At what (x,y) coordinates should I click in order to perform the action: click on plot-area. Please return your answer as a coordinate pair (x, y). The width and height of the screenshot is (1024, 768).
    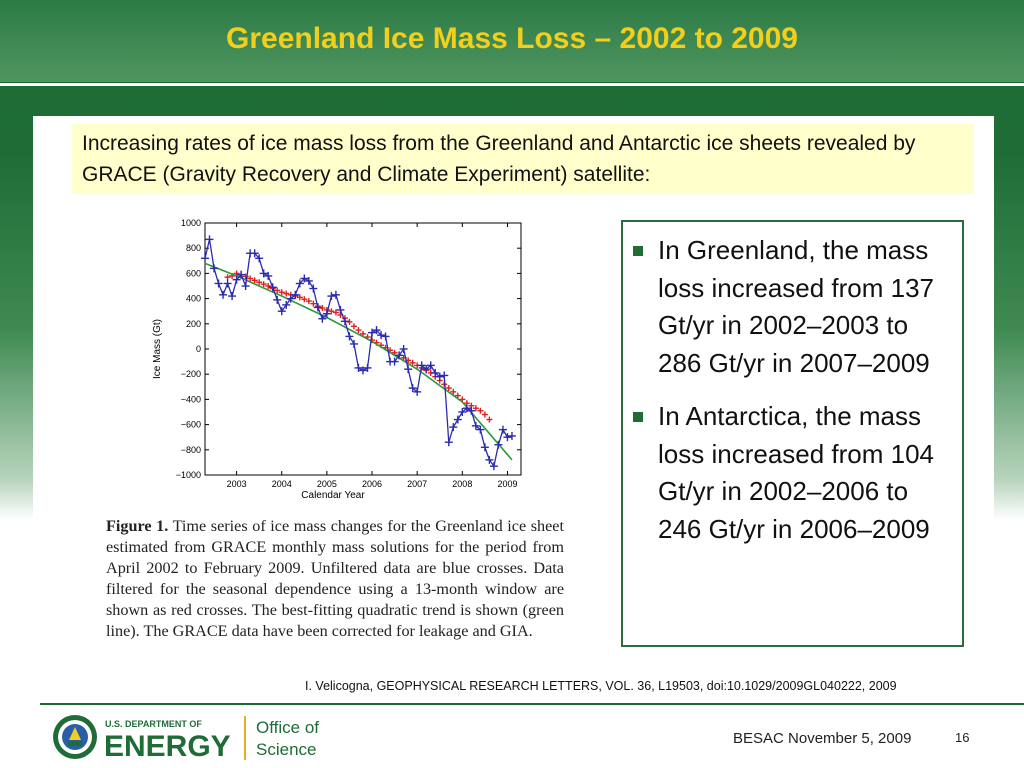
    Looking at the image, I should click on (363, 349).